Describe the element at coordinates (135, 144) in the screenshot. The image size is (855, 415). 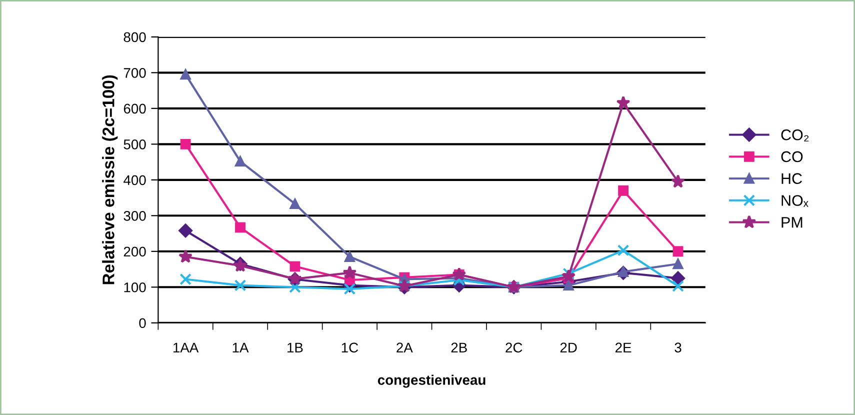
I see `y-tick-label: 500` at that location.